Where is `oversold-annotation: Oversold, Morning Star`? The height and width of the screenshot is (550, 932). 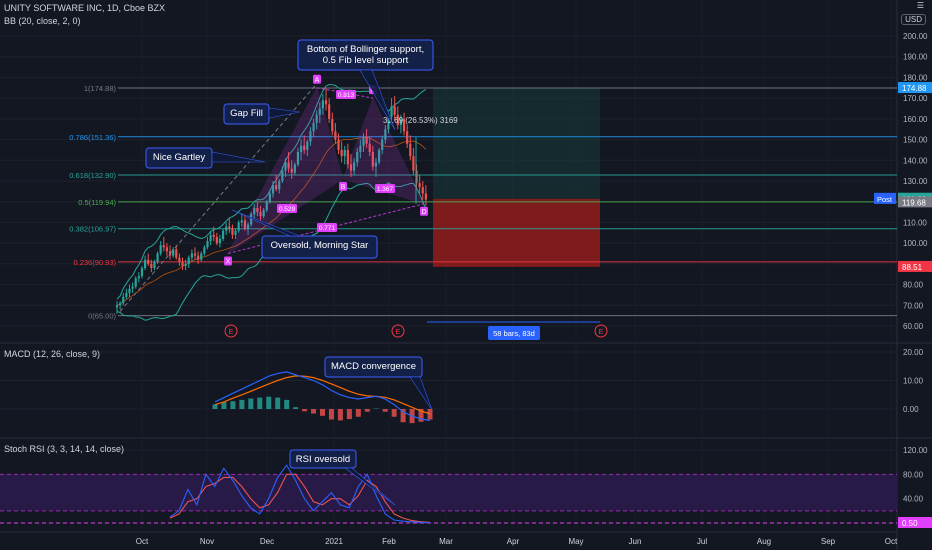 oversold-annotation: Oversold, Morning Star is located at coordinates (304, 234).